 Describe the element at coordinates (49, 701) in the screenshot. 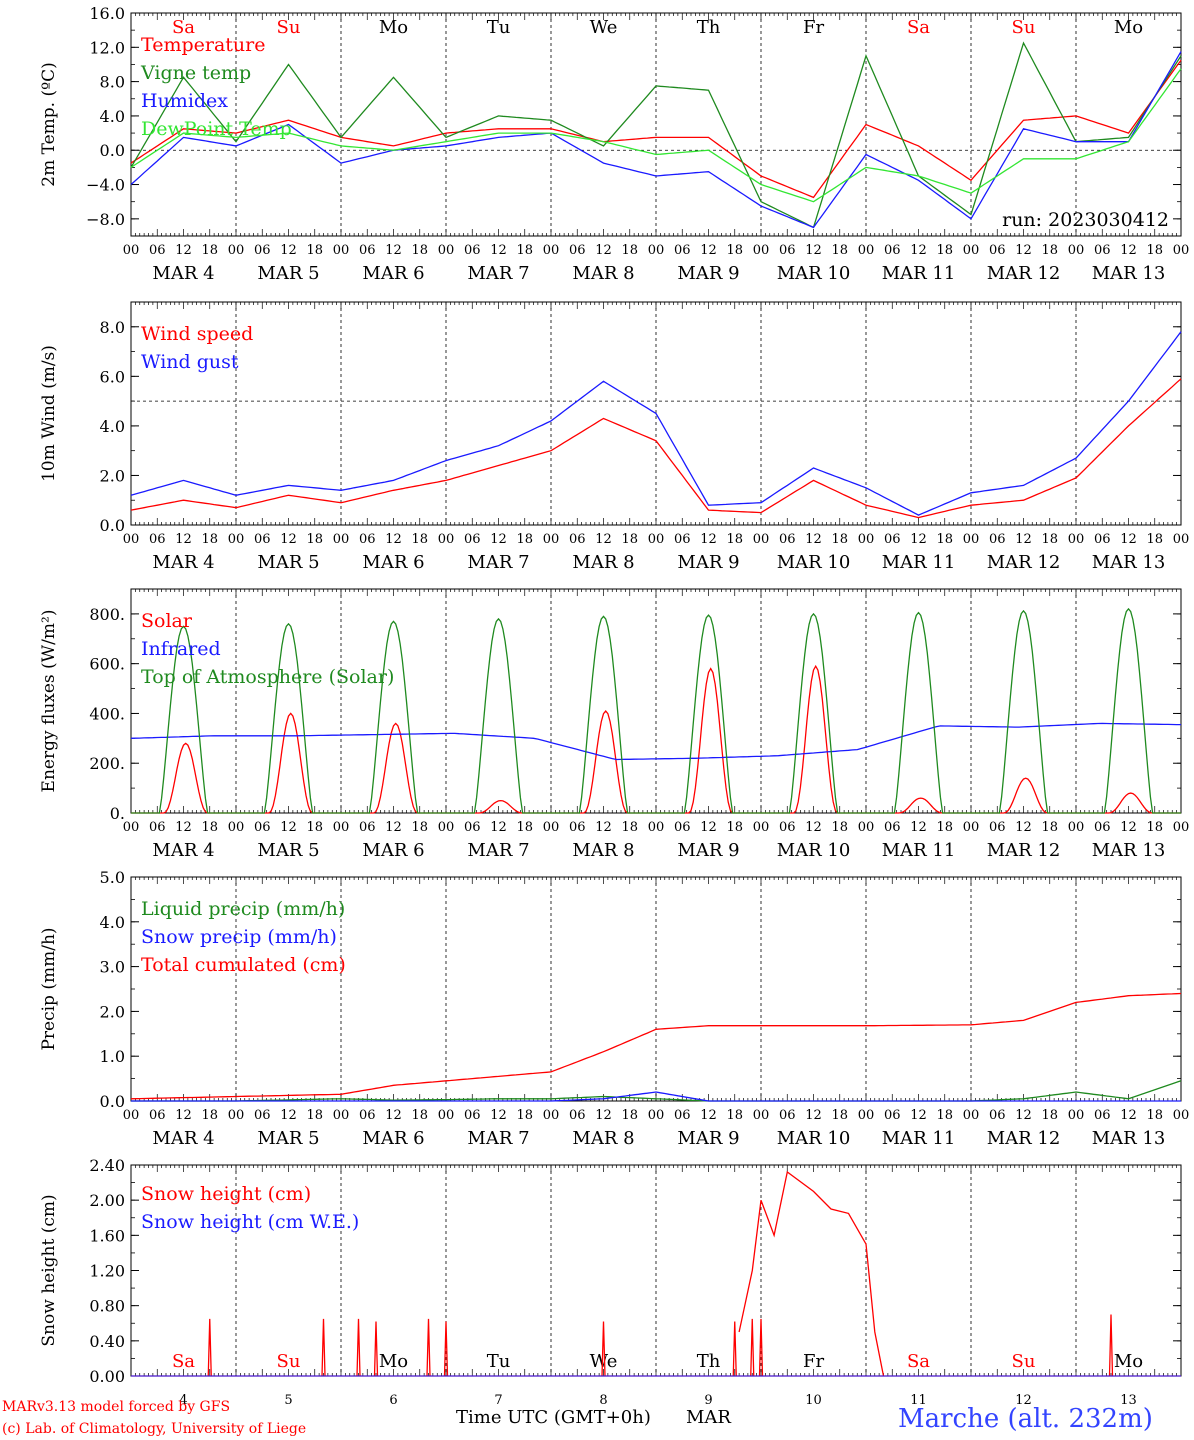

I see `y-axis-title: Energy fluxes (W/m²)` at that location.